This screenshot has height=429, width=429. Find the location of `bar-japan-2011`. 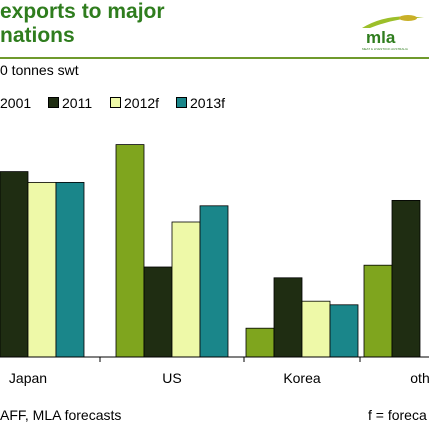

bar-japan-2011 is located at coordinates (14, 264).